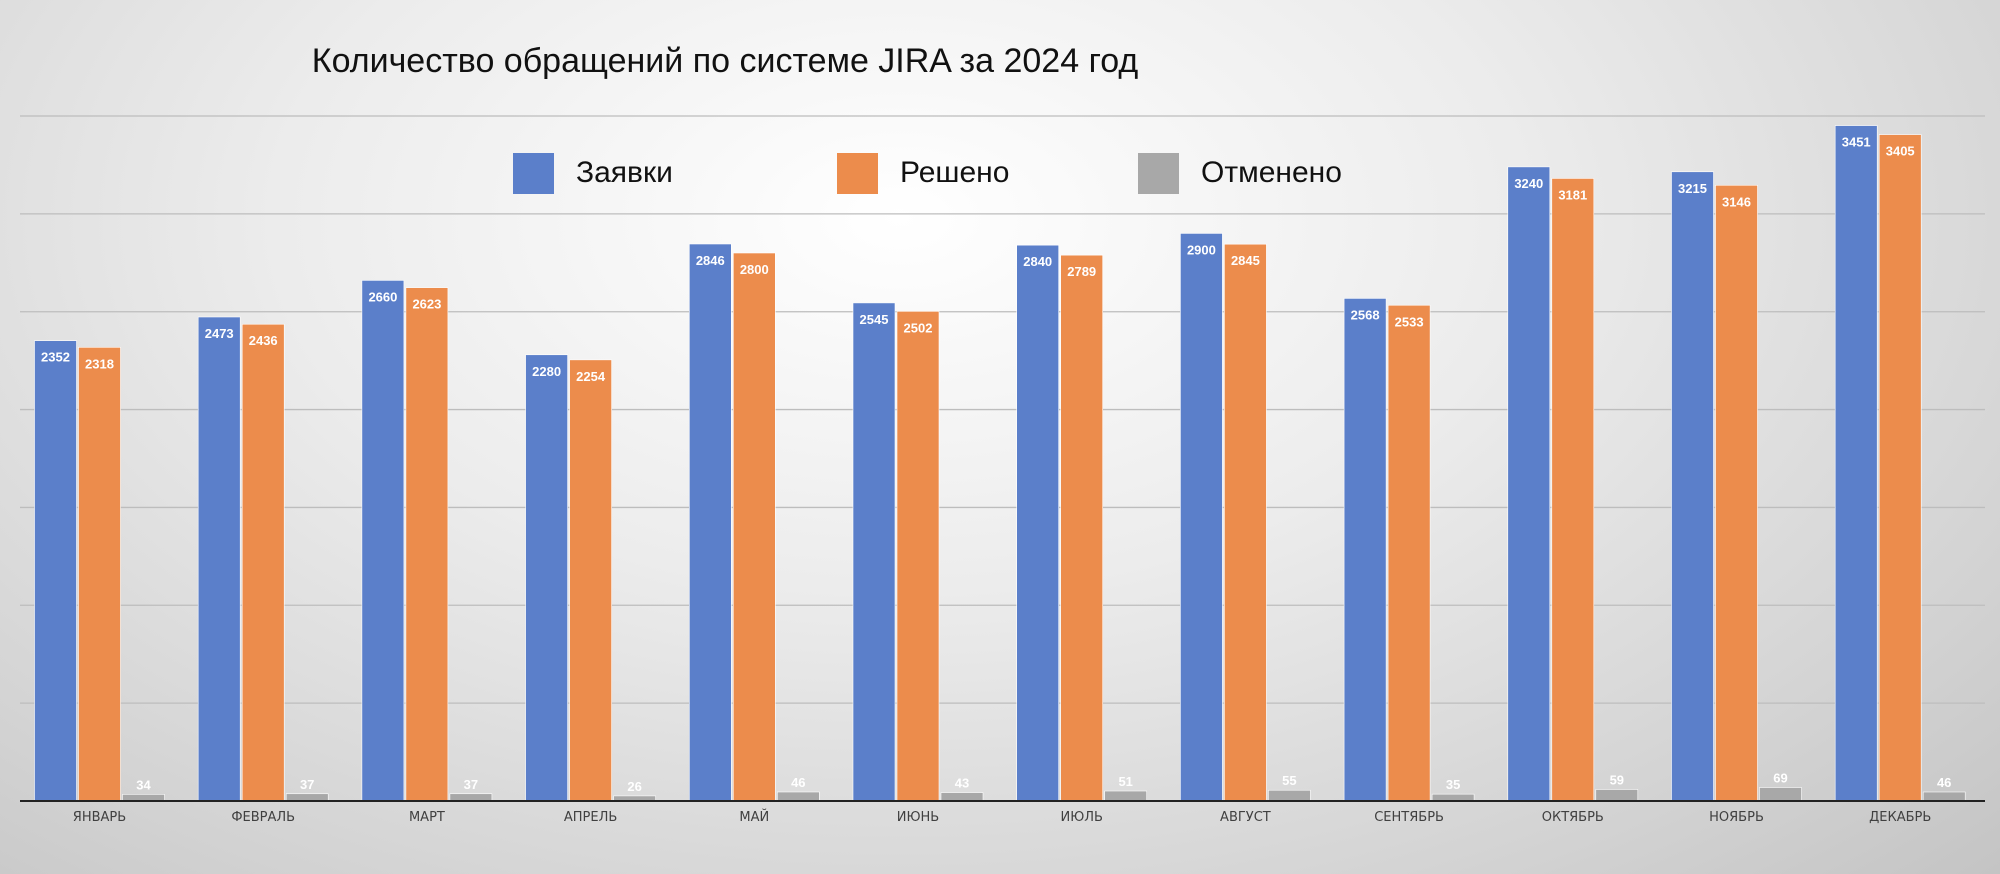 The height and width of the screenshot is (874, 2000). I want to click on data-label: 2568, so click(1365, 314).